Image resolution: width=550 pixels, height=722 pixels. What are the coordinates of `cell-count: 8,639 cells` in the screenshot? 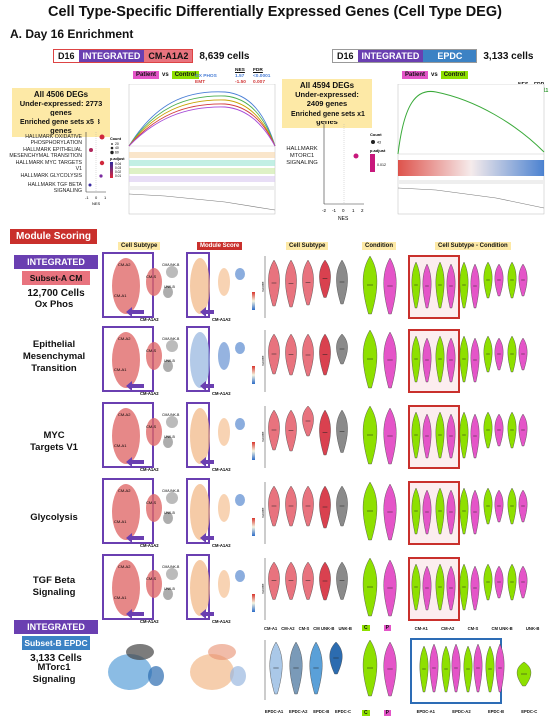 It's located at (224, 56).